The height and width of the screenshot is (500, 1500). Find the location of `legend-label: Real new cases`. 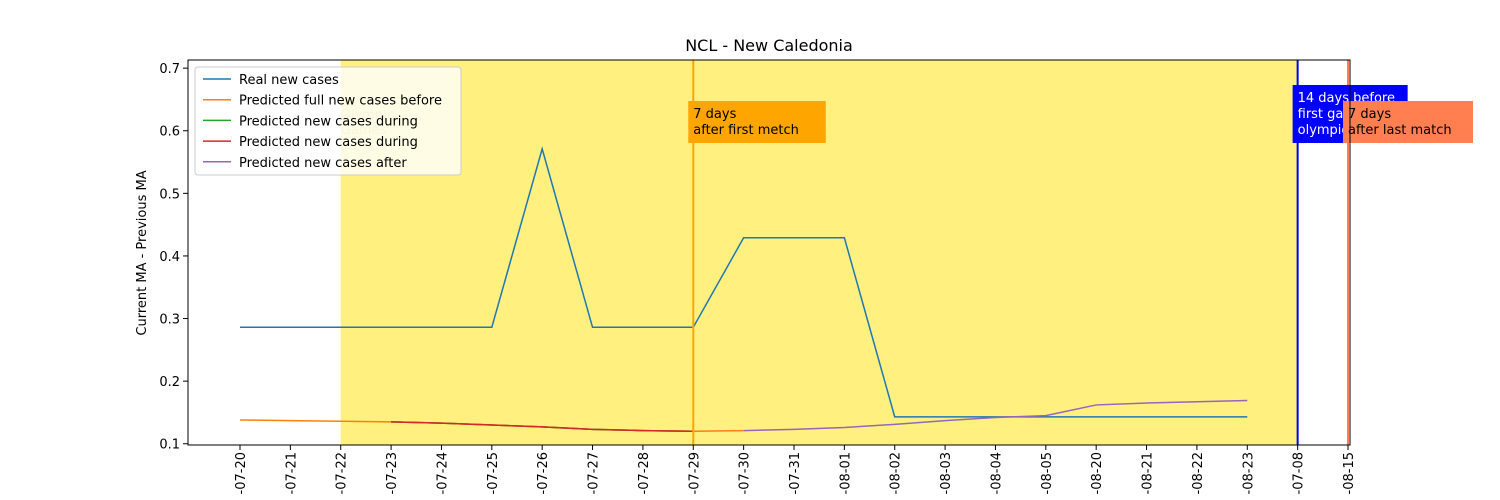

legend-label: Real new cases is located at coordinates (289, 80).